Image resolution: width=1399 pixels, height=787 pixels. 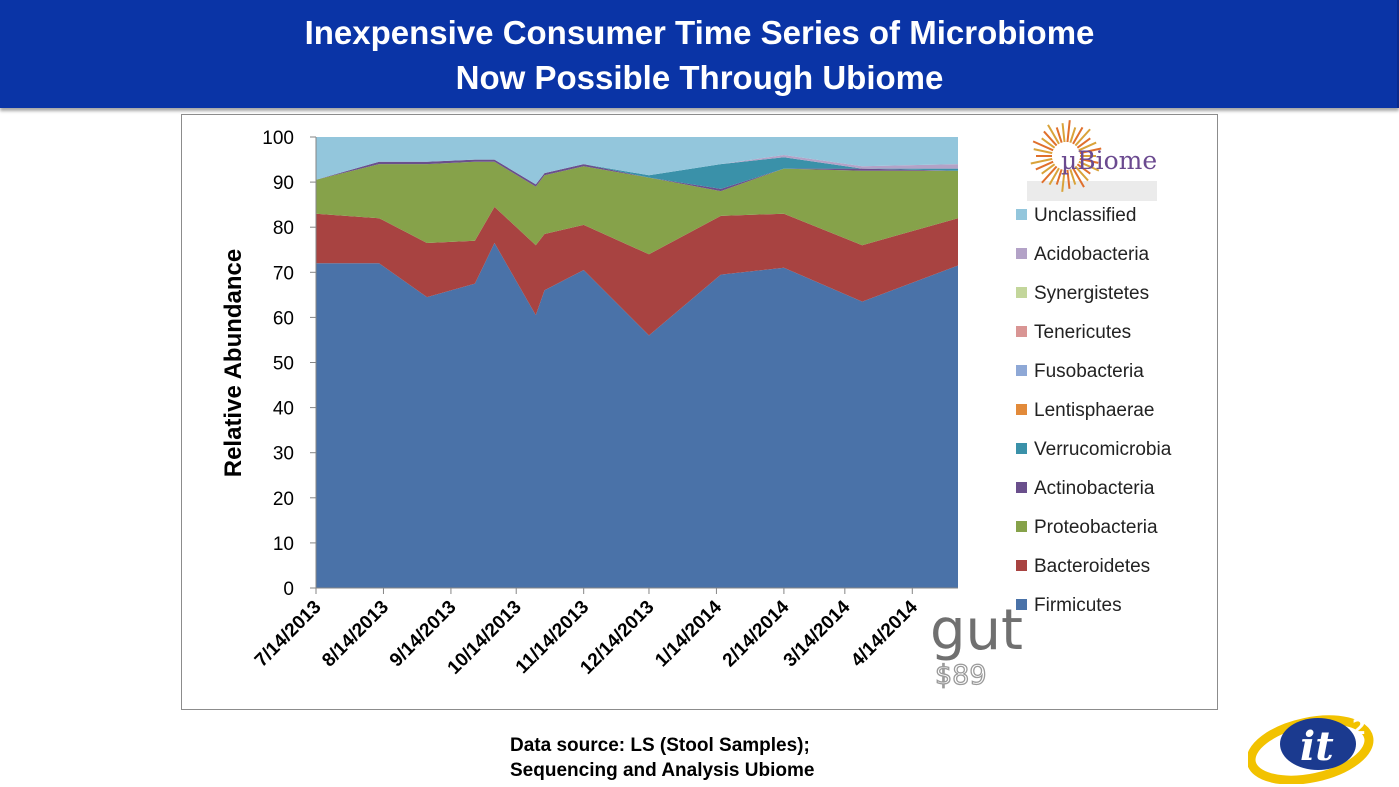 What do you see at coordinates (817, 633) in the screenshot?
I see `x-tick-label: 3/14/2014` at bounding box center [817, 633].